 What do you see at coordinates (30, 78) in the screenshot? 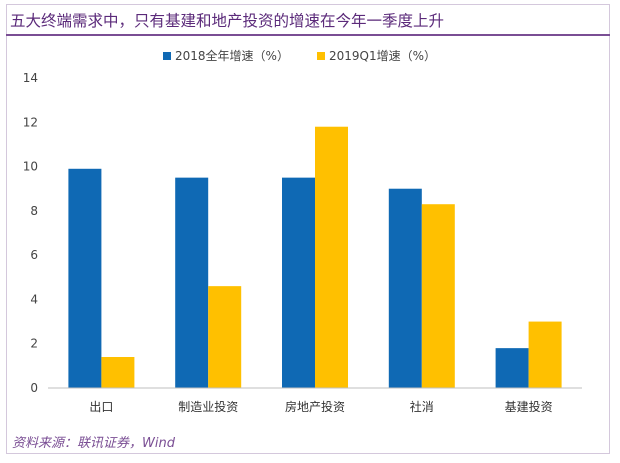
I see `y-tick-label: 14` at bounding box center [30, 78].